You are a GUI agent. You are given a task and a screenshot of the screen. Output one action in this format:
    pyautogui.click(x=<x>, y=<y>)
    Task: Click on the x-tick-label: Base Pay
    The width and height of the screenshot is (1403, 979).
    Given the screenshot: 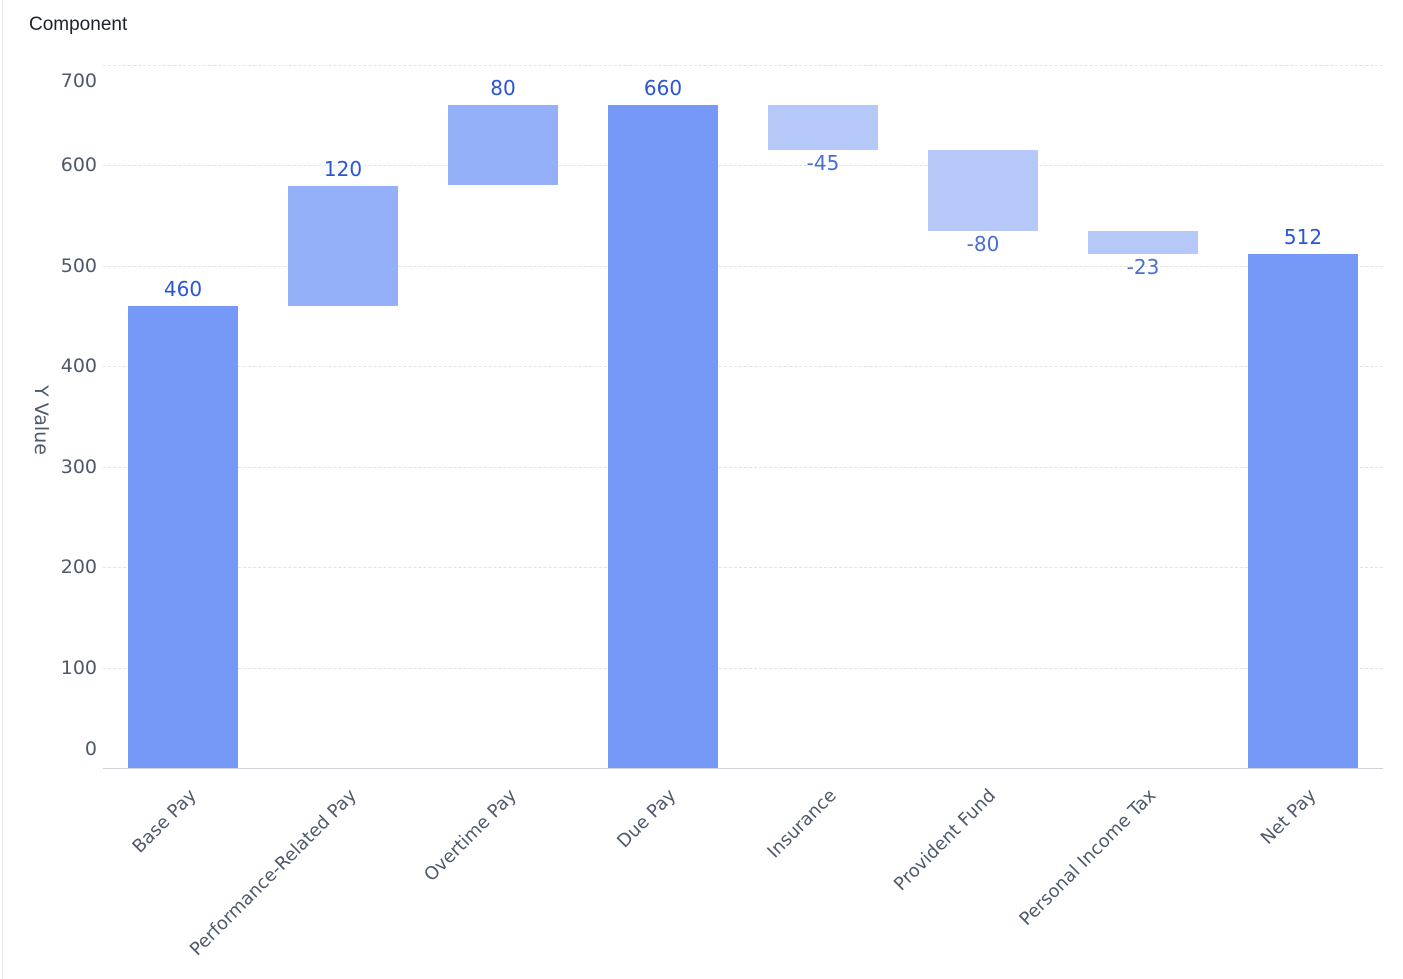 What is the action you would take?
    pyautogui.click(x=164, y=821)
    